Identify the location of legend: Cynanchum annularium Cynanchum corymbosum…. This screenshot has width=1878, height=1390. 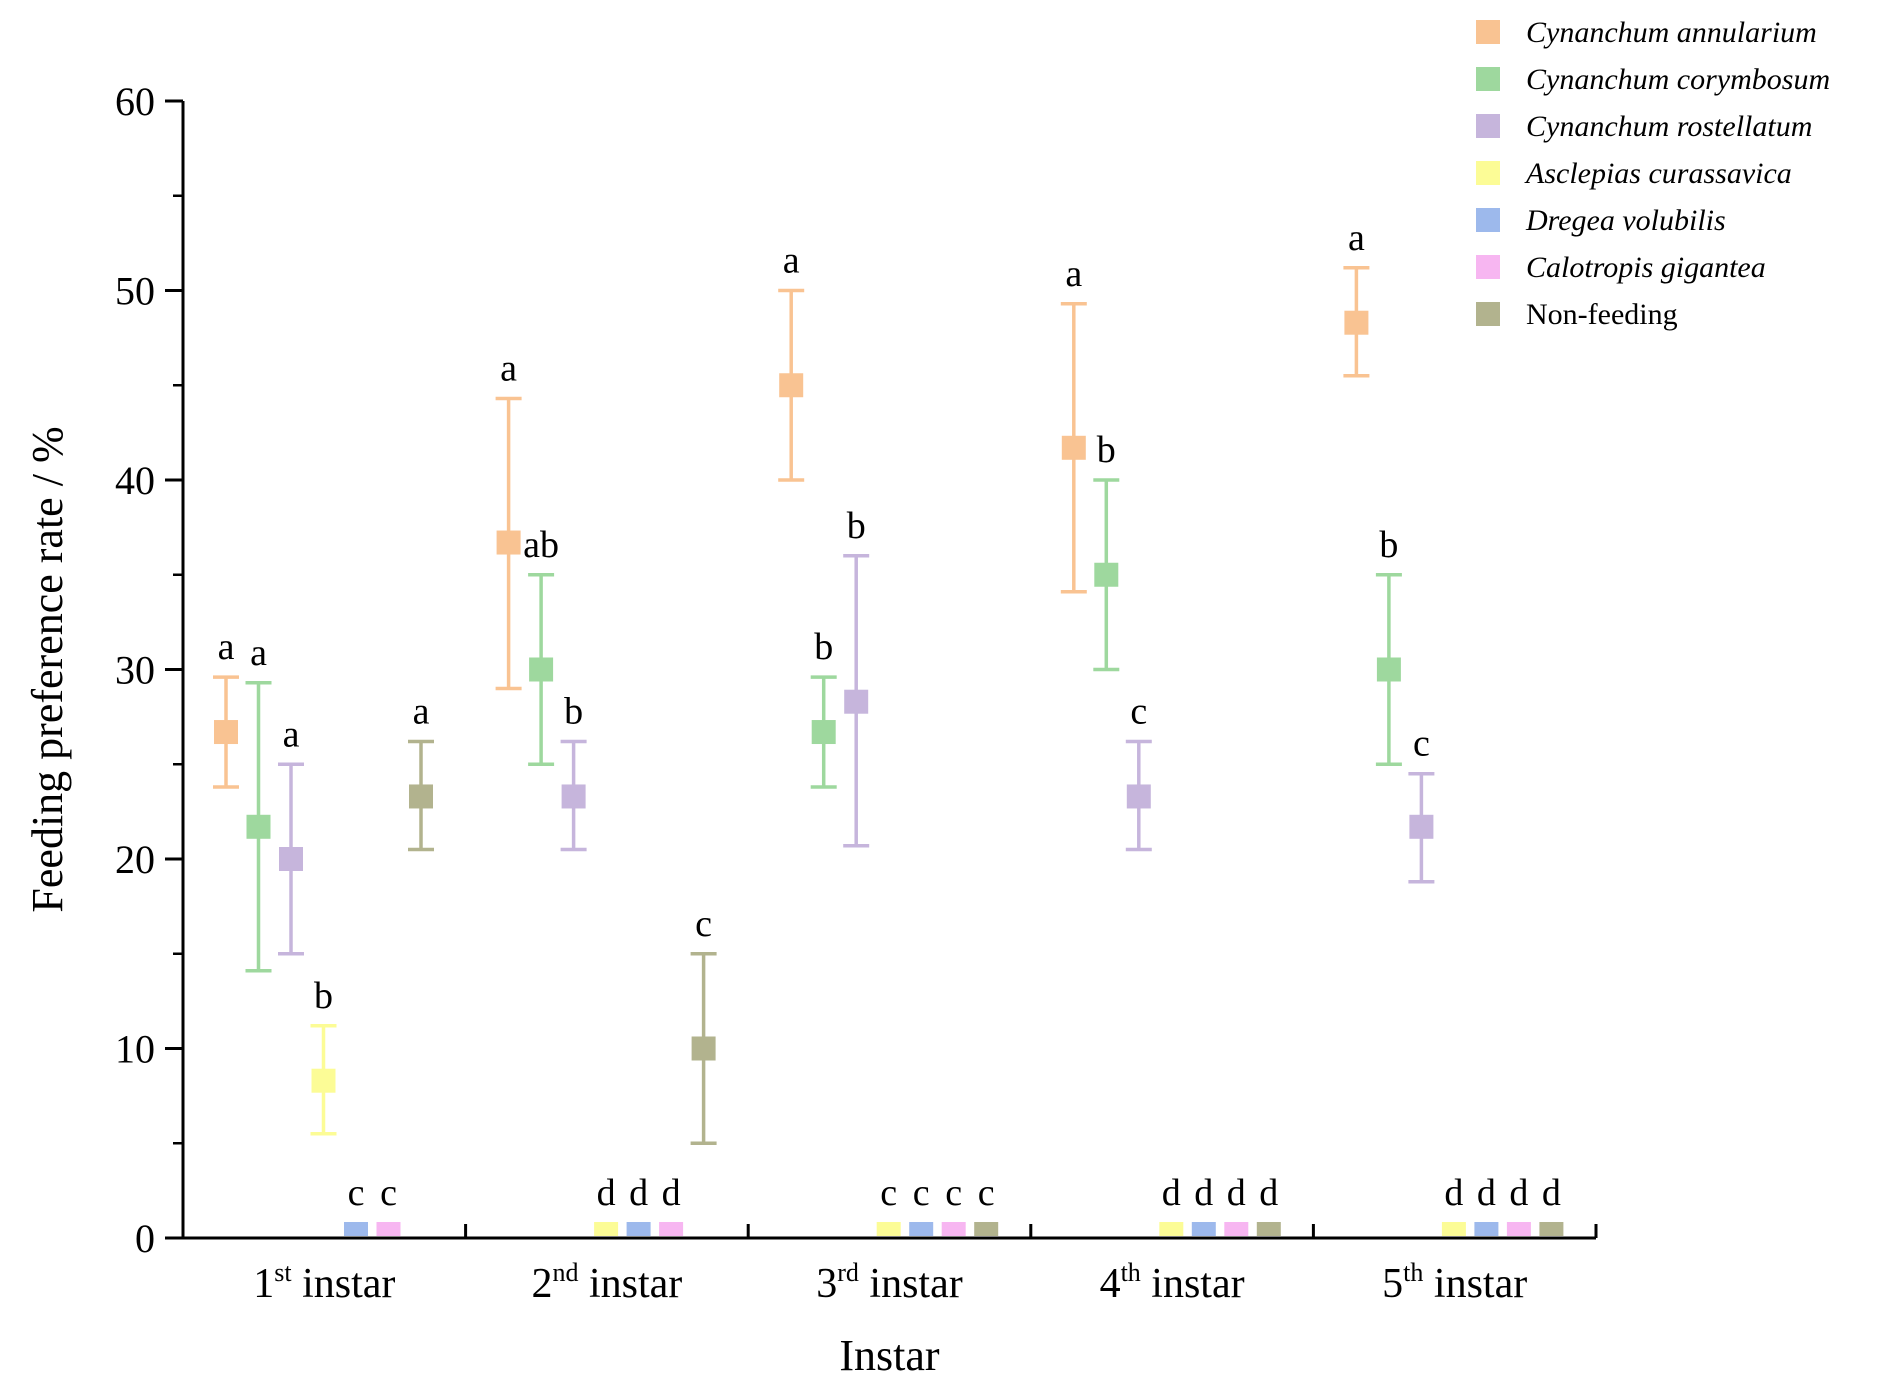
(1653, 173).